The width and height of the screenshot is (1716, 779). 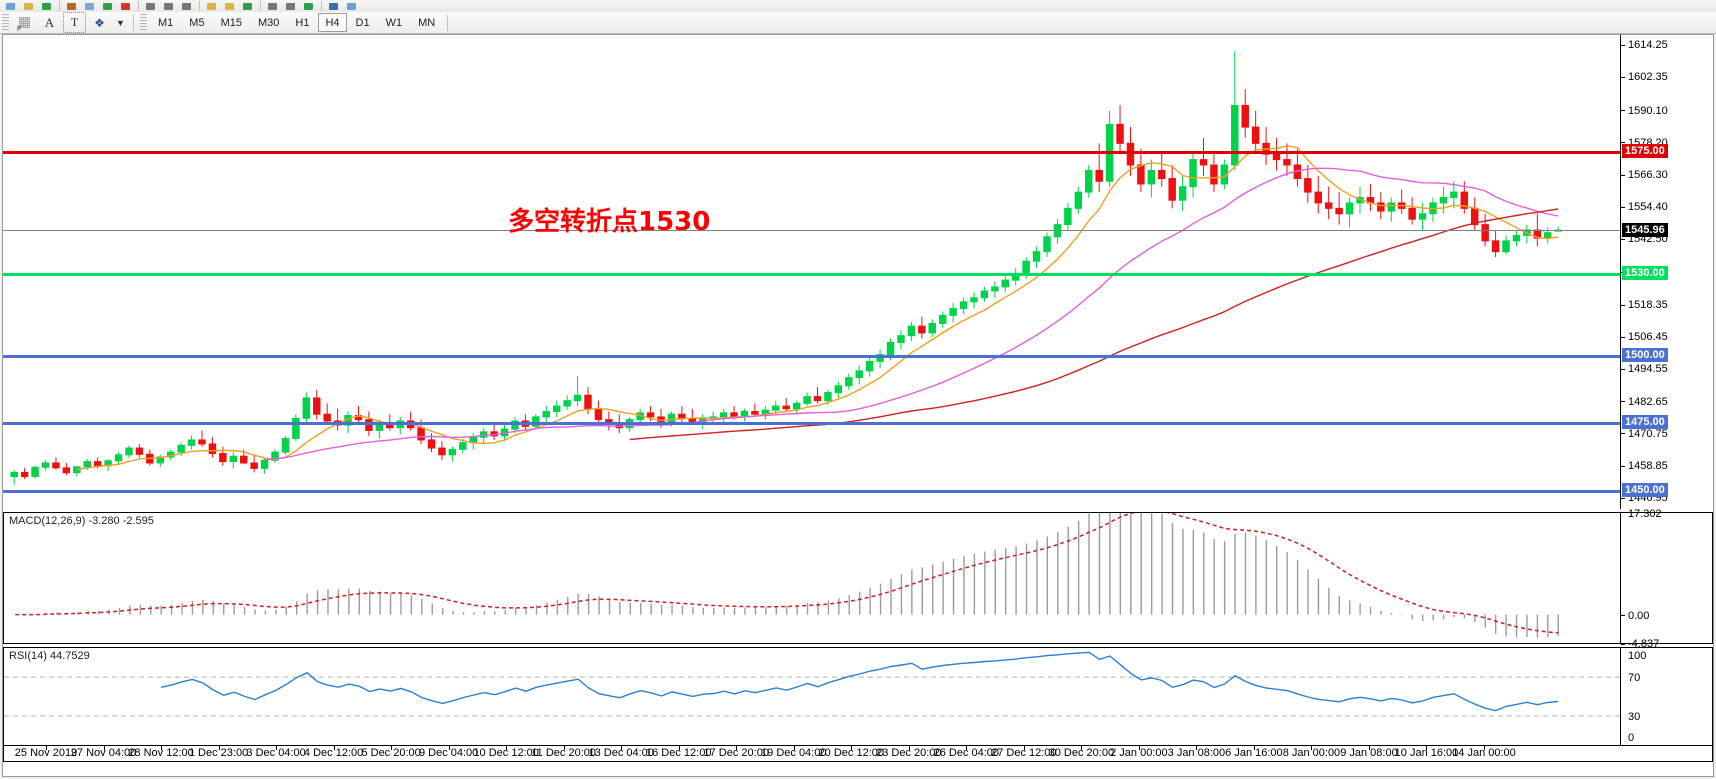 I want to click on price-tag-1475-00: 1475.00, so click(x=1645, y=422).